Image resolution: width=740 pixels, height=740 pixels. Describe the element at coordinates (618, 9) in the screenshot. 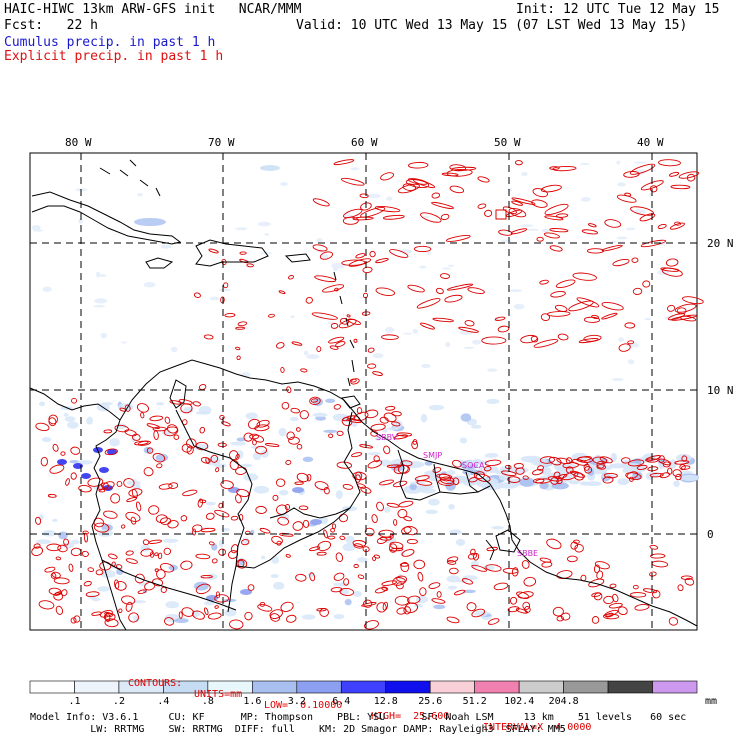

I see `init-time: Init: 12 UTC Tue 12 May 15` at that location.